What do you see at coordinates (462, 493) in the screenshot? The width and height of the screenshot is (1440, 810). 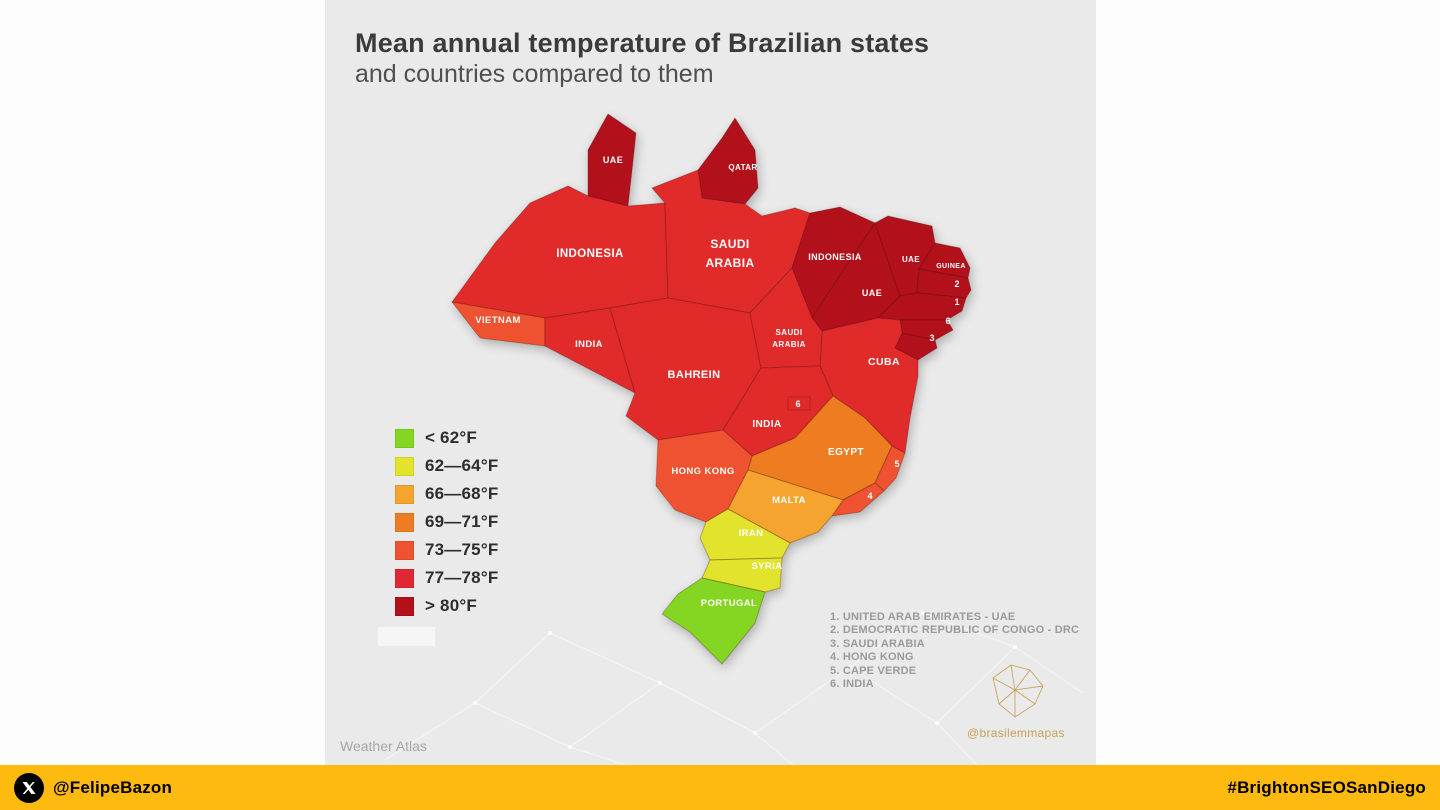 I see `legend-label: 66—68°F` at bounding box center [462, 493].